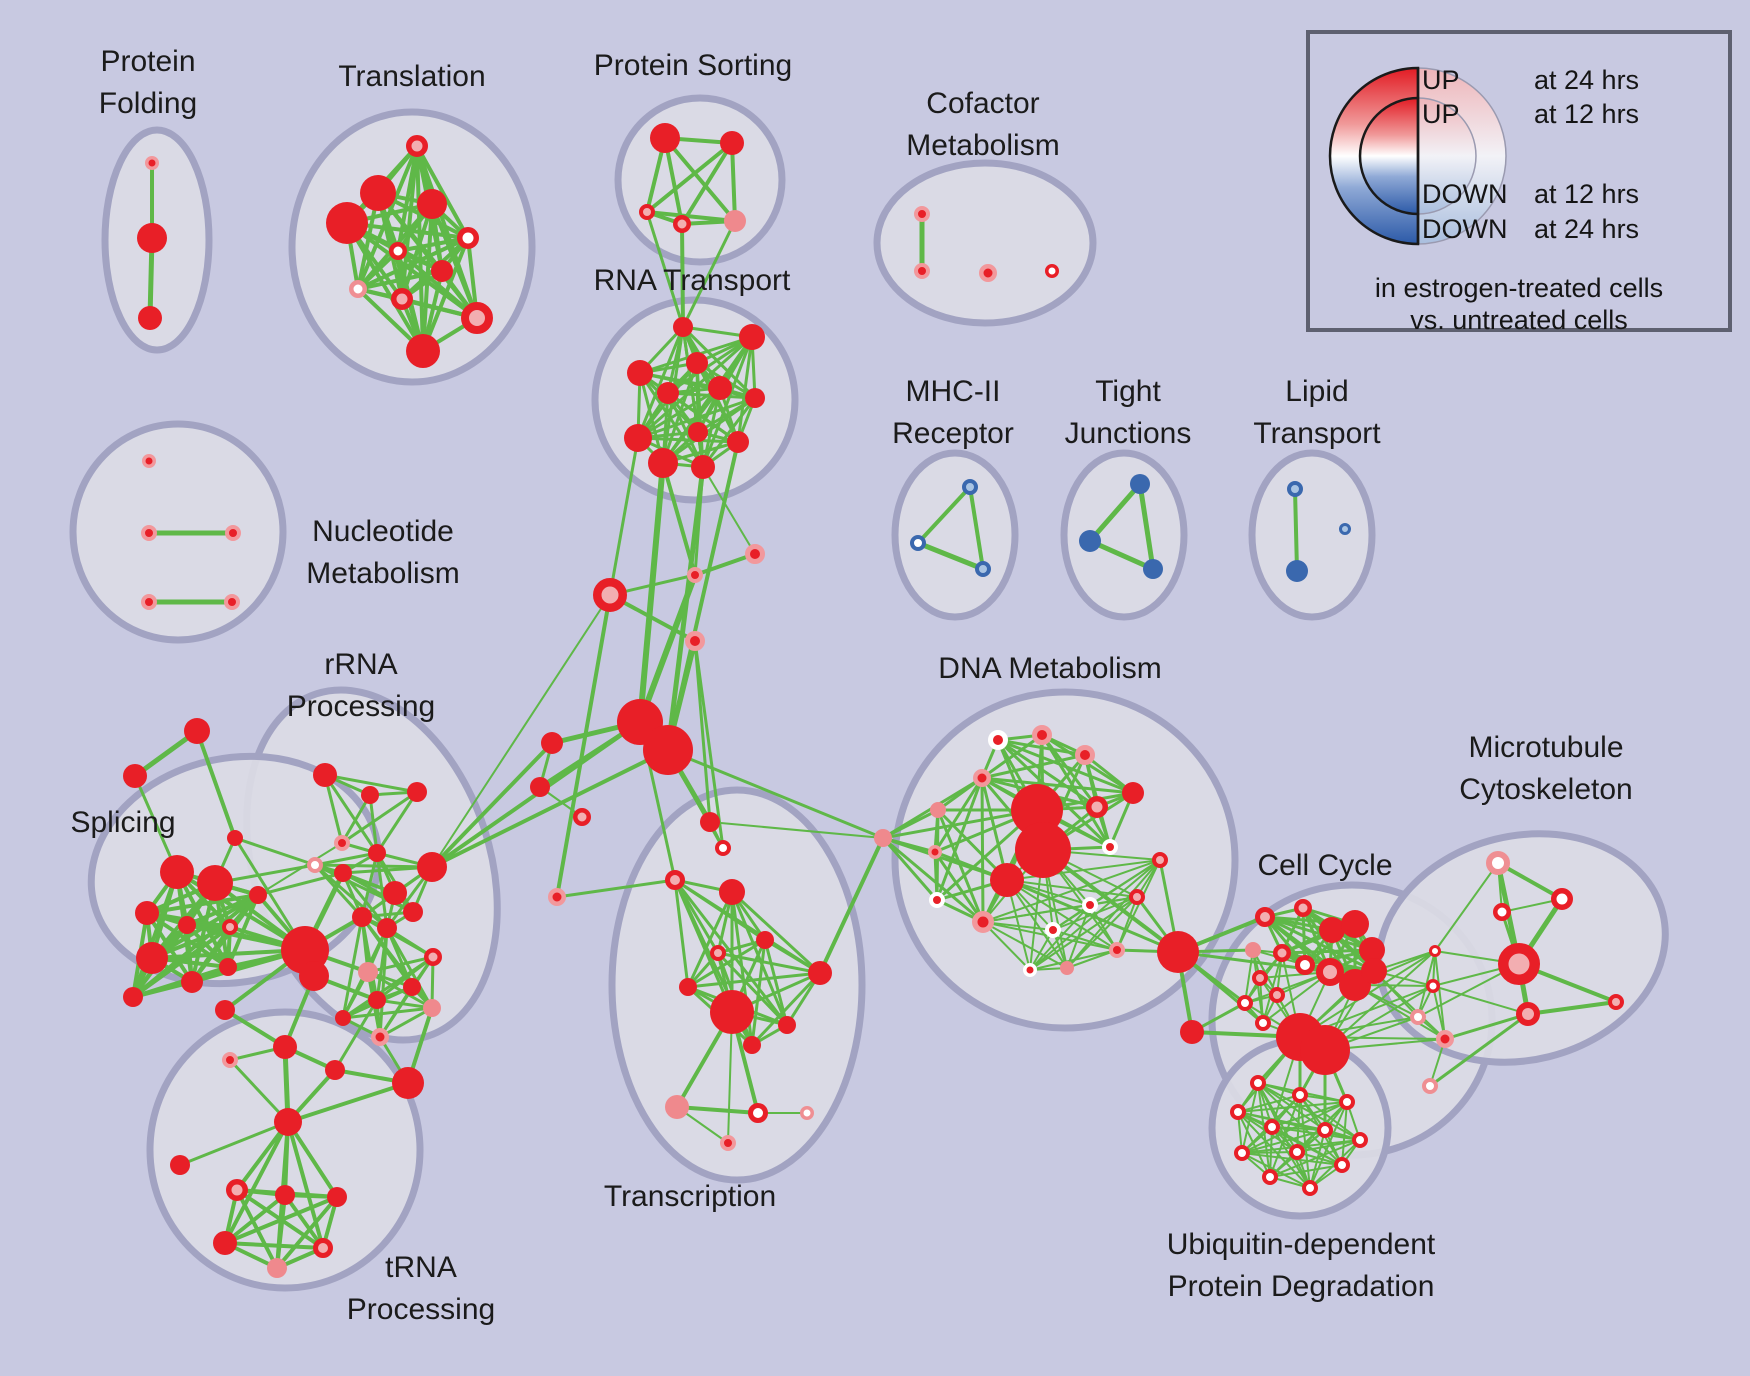  What do you see at coordinates (689, 177) in the screenshot?
I see `edge-ps2-ps3` at bounding box center [689, 177].